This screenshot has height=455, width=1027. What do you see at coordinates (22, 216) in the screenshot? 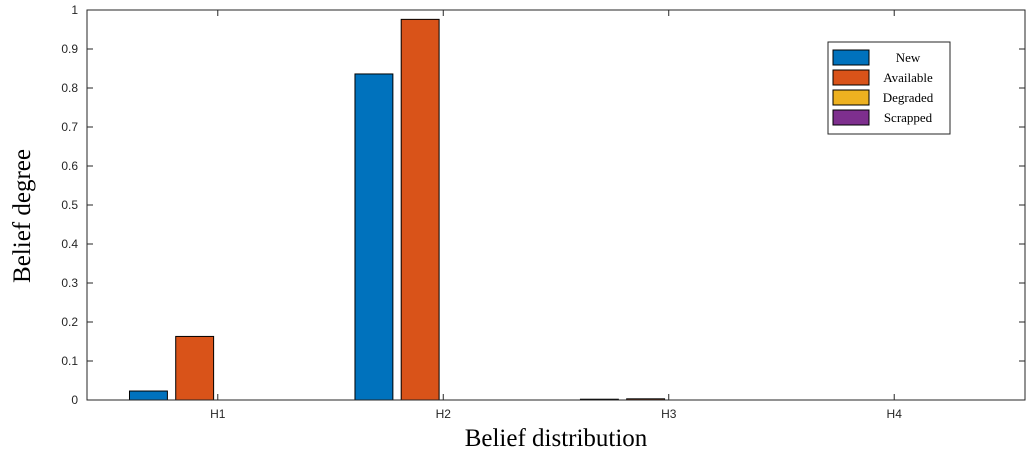
I see `y-axis-label: Belief degree` at bounding box center [22, 216].